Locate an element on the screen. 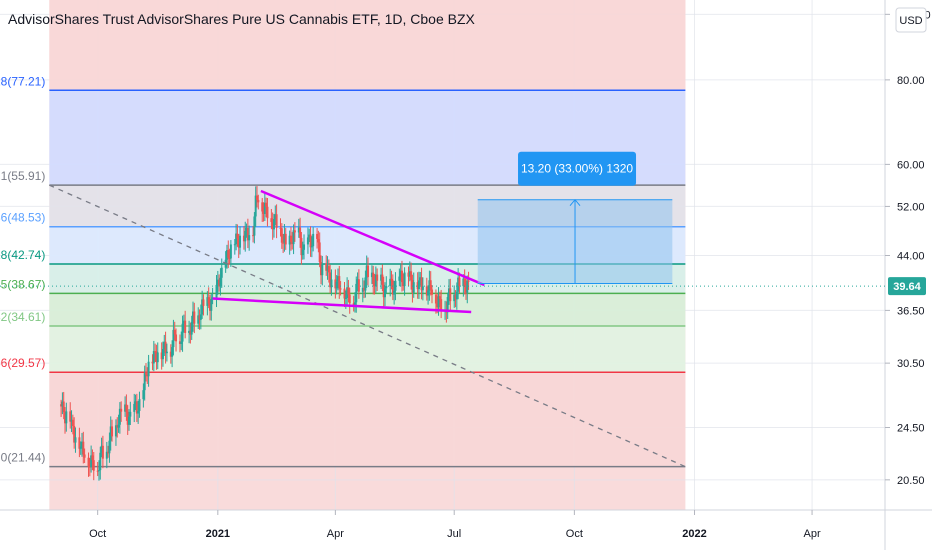 Image resolution: width=932 pixels, height=550 pixels. y-tick-label: 24.50 is located at coordinates (911, 428).